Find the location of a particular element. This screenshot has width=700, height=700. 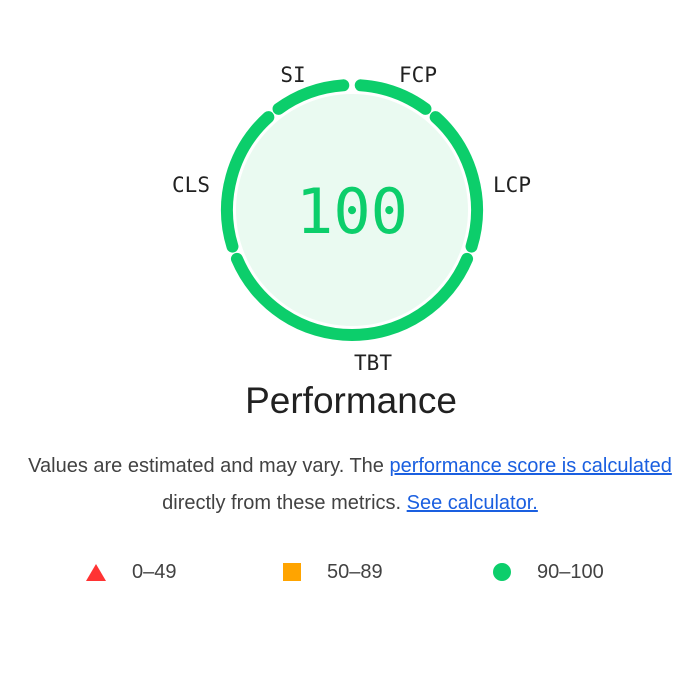

metric-label-cls: CLS is located at coordinates (191, 185).